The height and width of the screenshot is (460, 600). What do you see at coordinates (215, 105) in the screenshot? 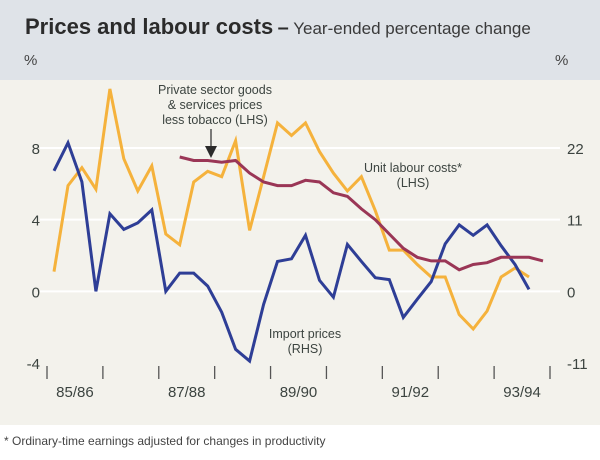
I see `annotation-private-sector-line2: & services prices` at bounding box center [215, 105].